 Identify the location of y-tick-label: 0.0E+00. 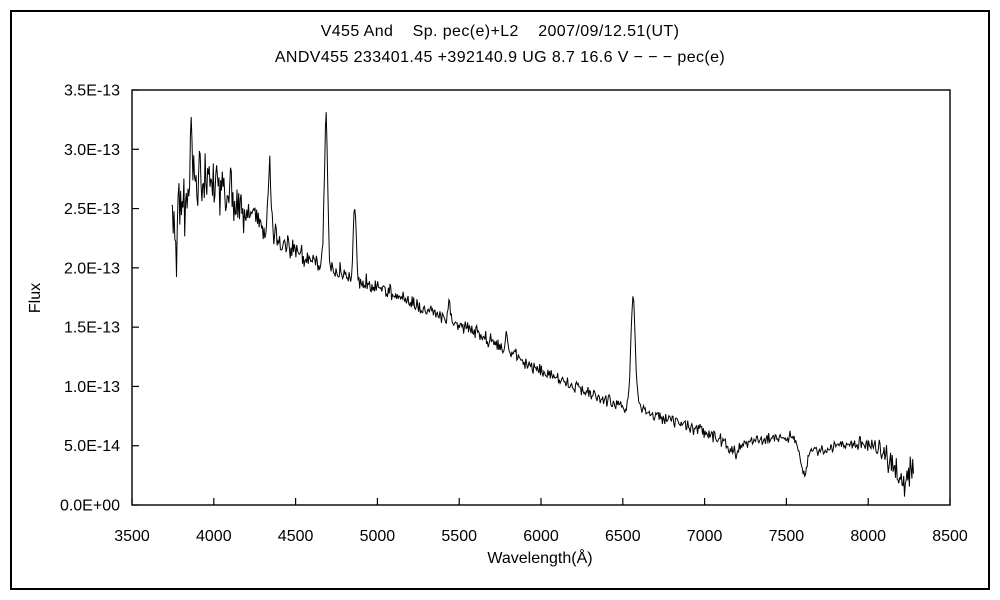
(90, 506).